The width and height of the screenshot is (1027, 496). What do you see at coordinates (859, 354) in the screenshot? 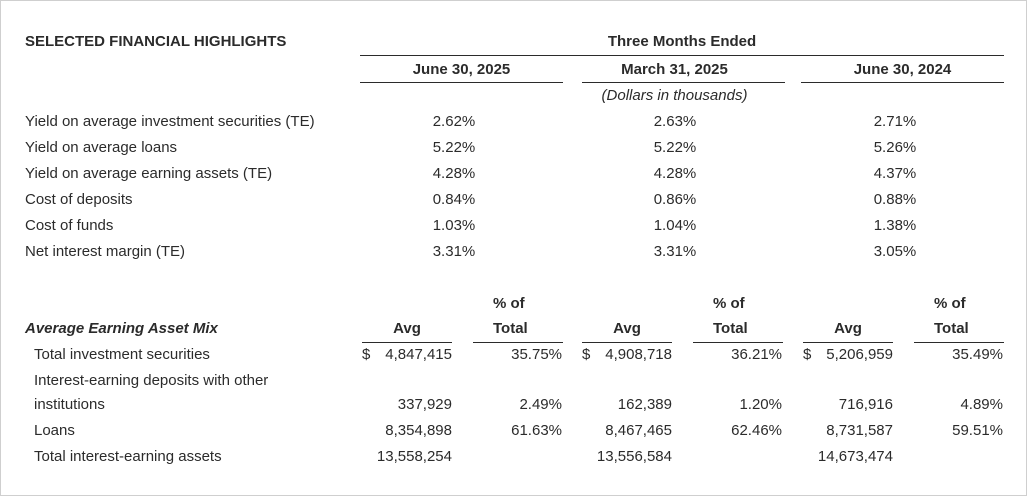
I see `avg-value: 5,206,959` at bounding box center [859, 354].